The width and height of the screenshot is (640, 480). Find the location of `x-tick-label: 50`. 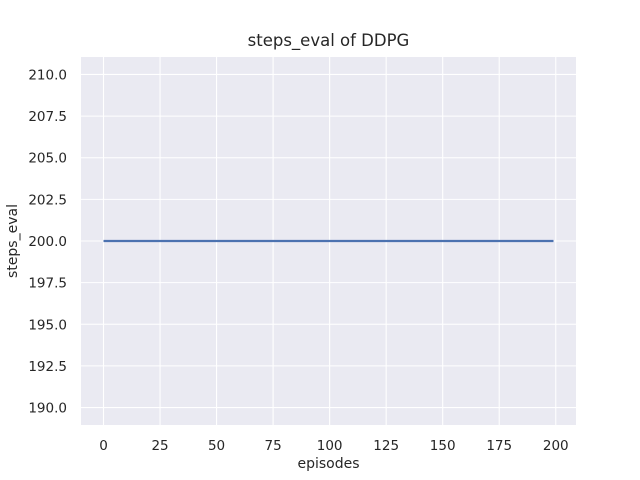

x-tick-label: 50 is located at coordinates (216, 446).